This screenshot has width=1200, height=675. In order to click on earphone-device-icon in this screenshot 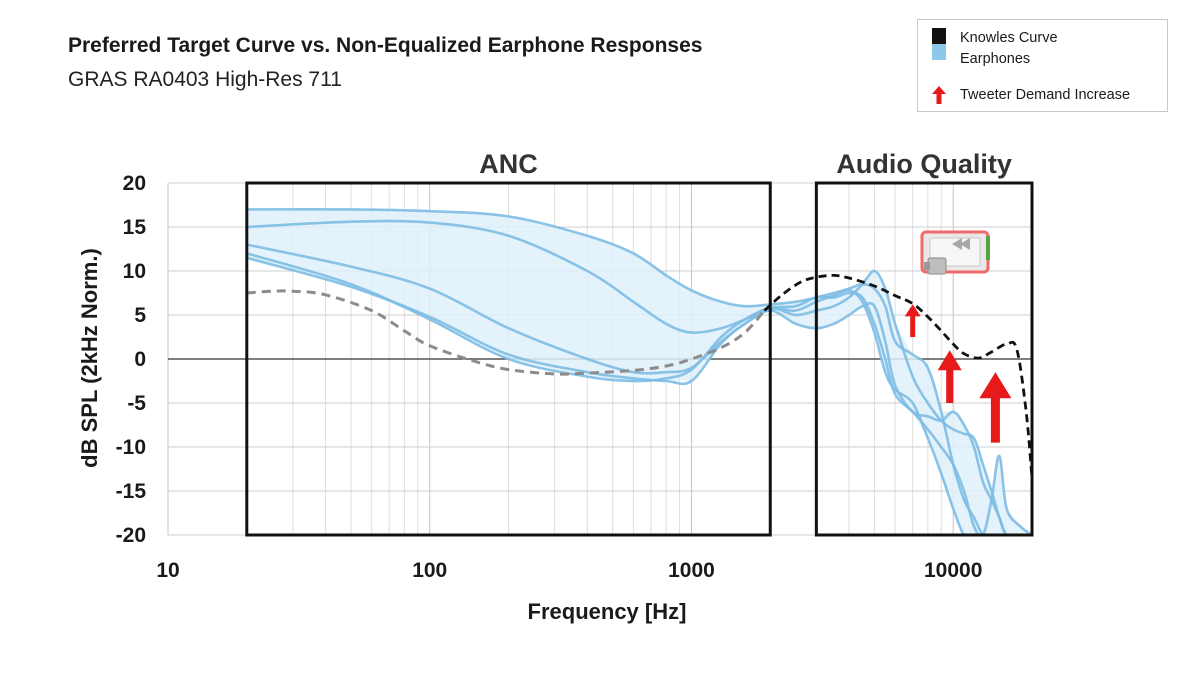, I will do `click(955, 252)`.